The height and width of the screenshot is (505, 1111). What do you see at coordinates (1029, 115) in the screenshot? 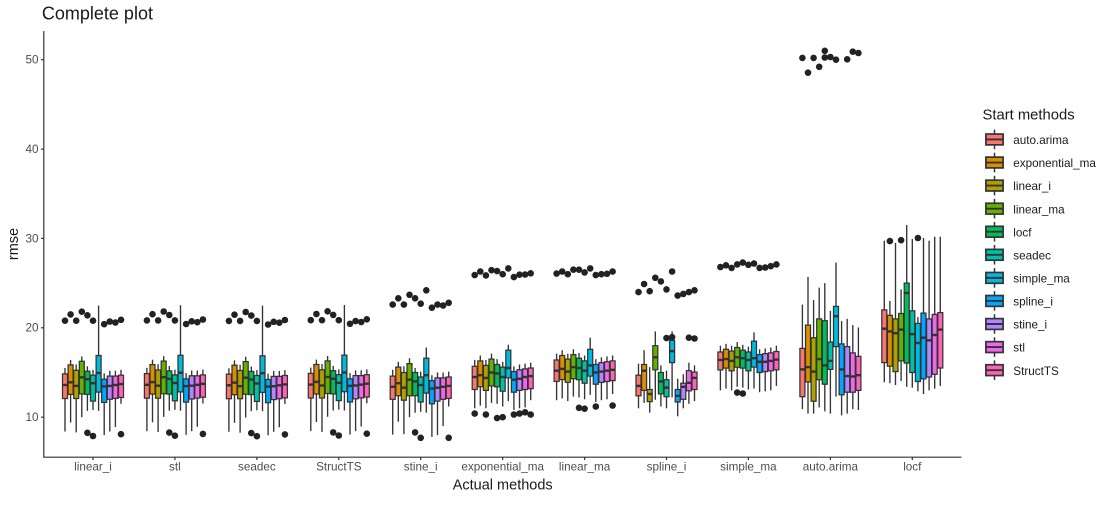
I see `svg-text: Start methods` at bounding box center [1029, 115].